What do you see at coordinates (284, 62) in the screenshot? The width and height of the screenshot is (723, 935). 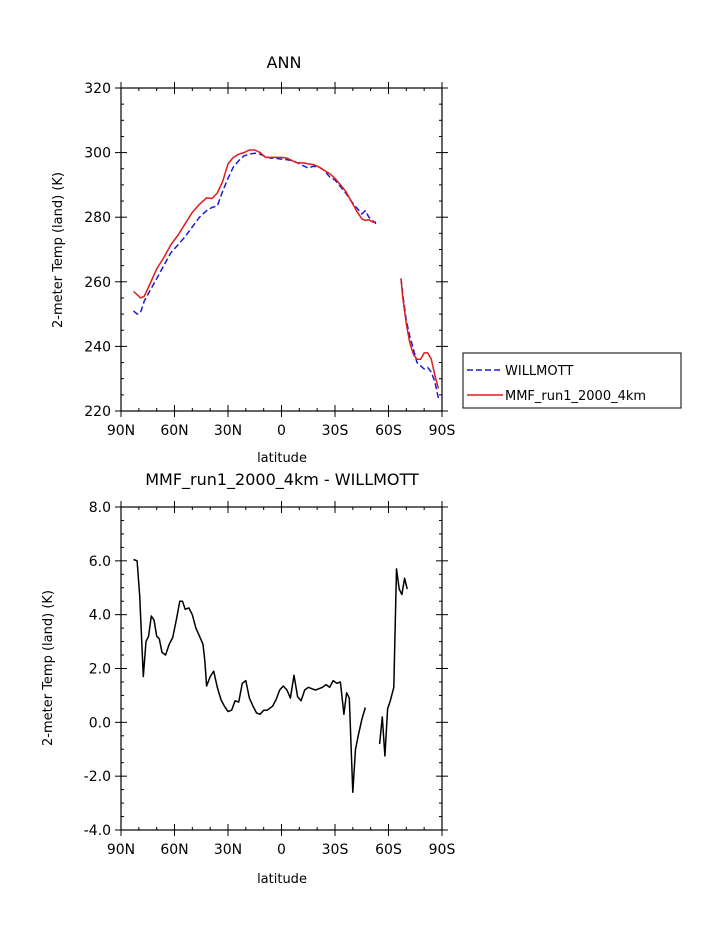 I see `top-chart-title: ANN` at bounding box center [284, 62].